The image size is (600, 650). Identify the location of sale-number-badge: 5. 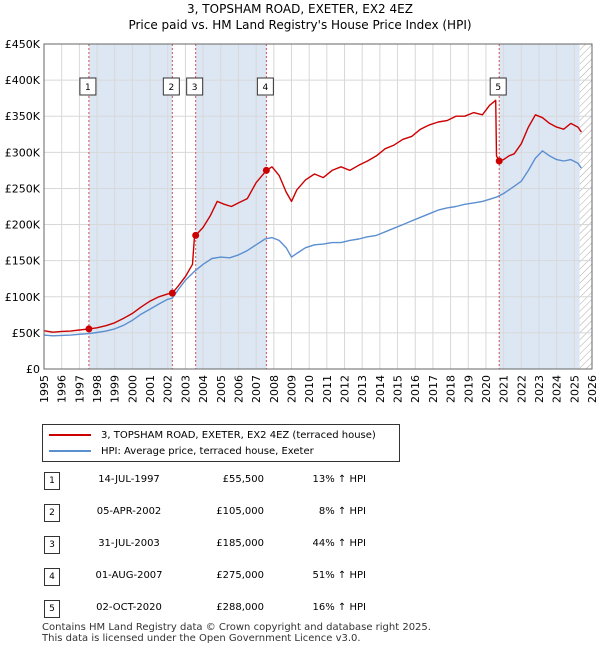
(52, 609).